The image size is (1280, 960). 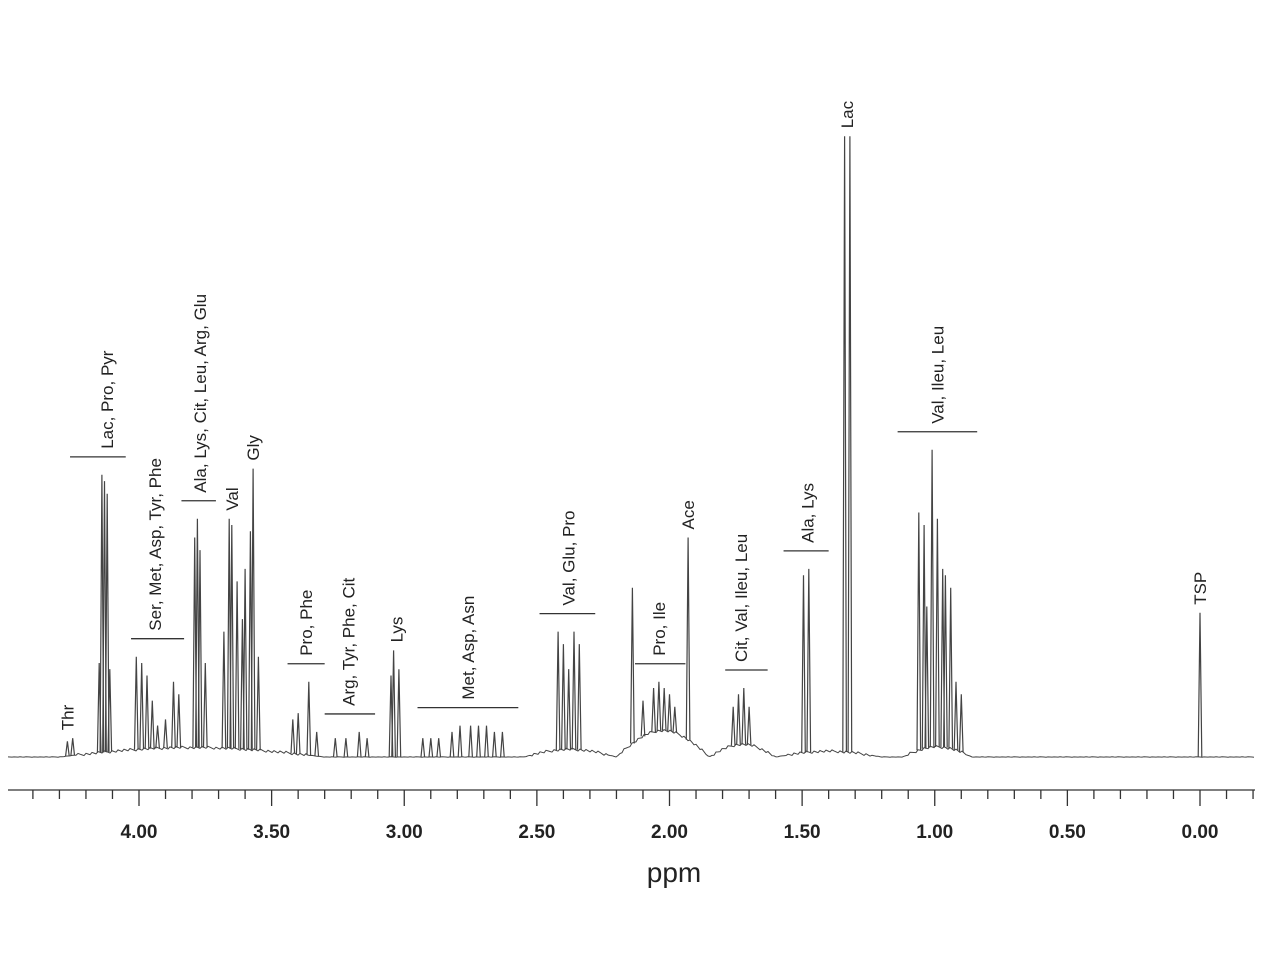 What do you see at coordinates (404, 832) in the screenshot?
I see `x-tick-label: 3.00` at bounding box center [404, 832].